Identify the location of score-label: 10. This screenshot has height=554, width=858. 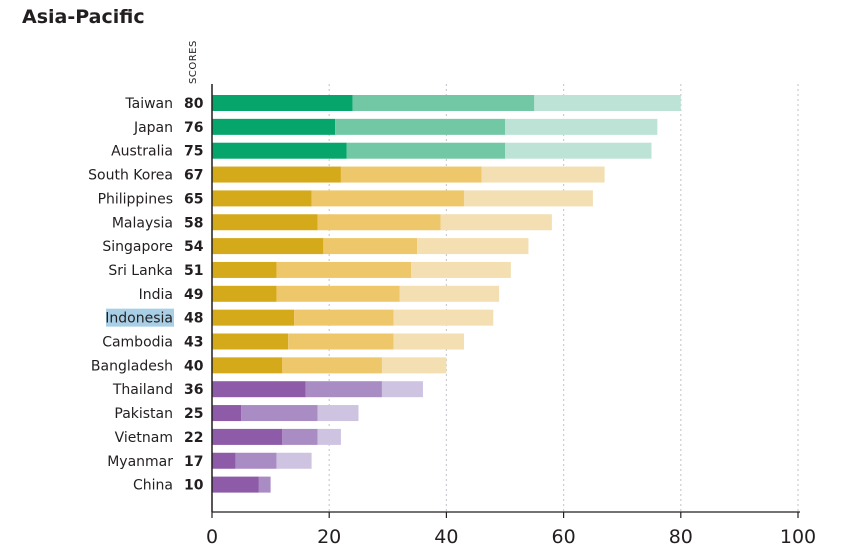
(194, 486).